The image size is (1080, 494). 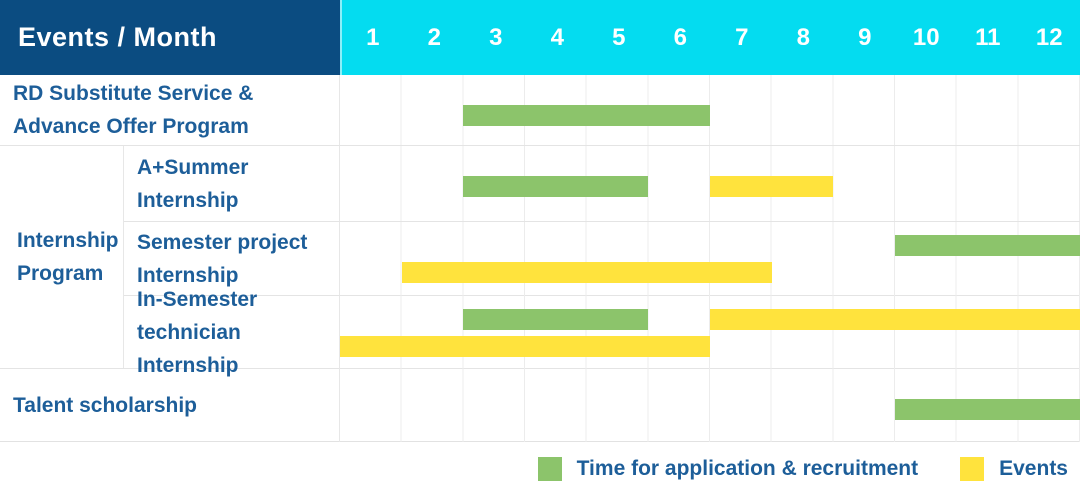 I want to click on month-tick-9: 9, so click(x=865, y=37).